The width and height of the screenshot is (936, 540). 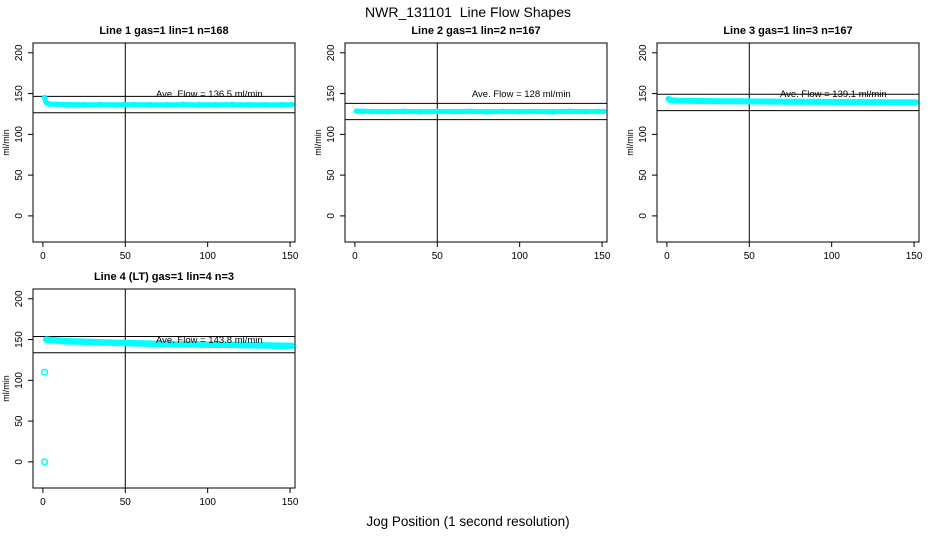 I want to click on panel-title: Line 3 gas=1 lin=3 n=167, so click(x=787, y=31).